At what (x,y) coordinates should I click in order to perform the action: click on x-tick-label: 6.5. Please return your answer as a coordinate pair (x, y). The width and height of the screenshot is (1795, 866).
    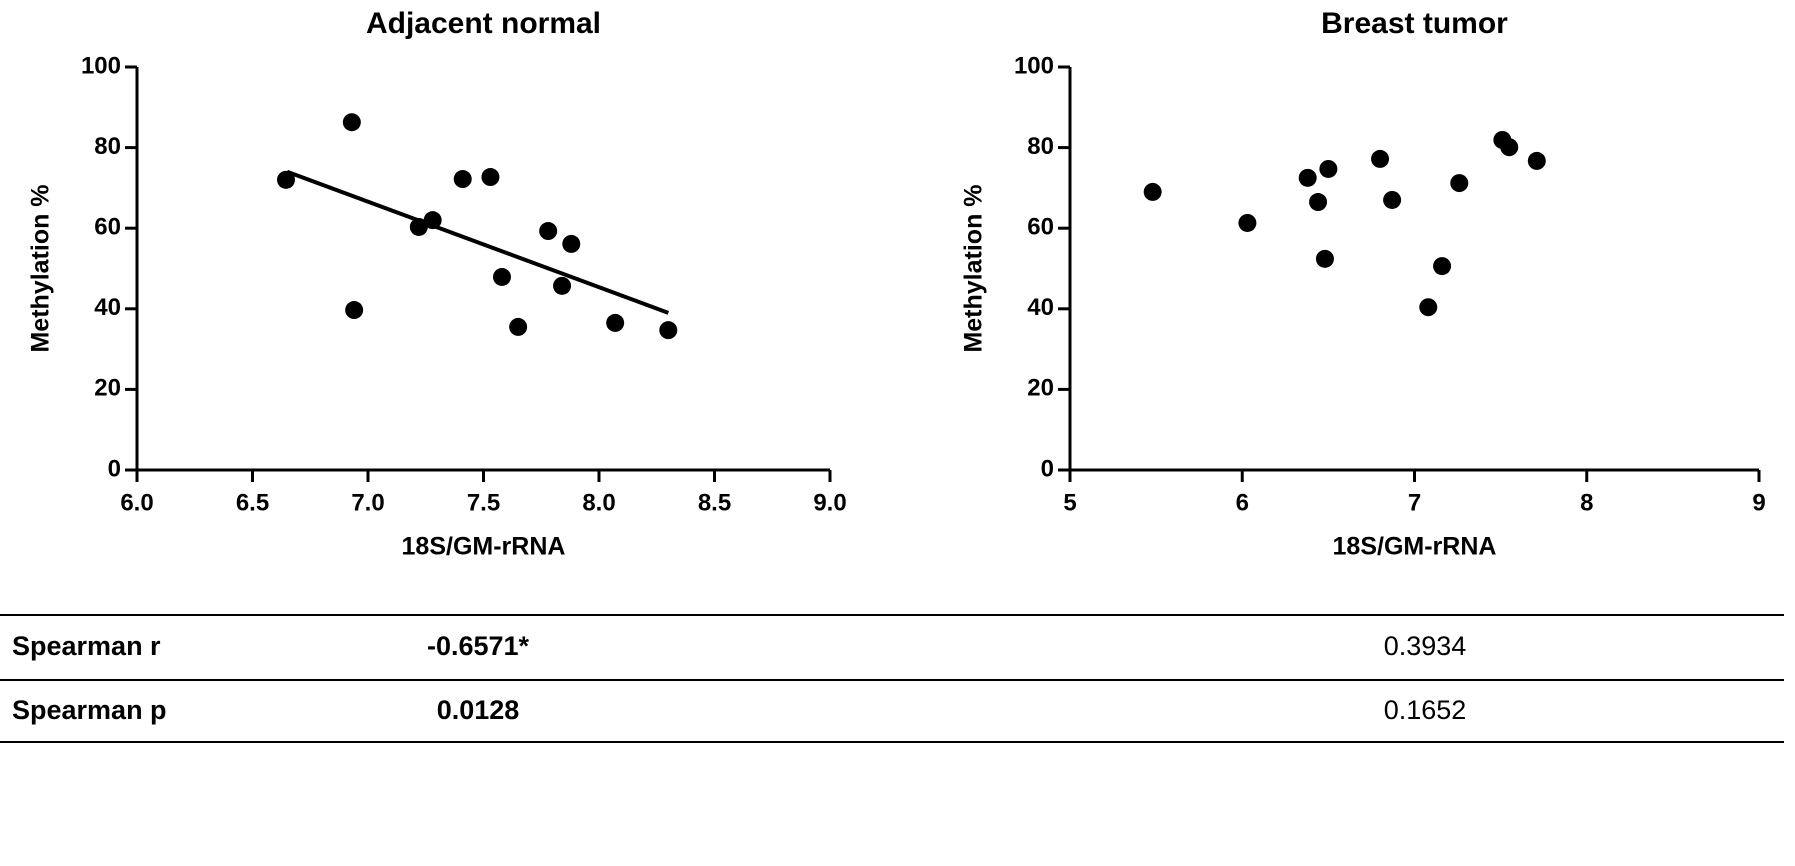
    Looking at the image, I should click on (252, 502).